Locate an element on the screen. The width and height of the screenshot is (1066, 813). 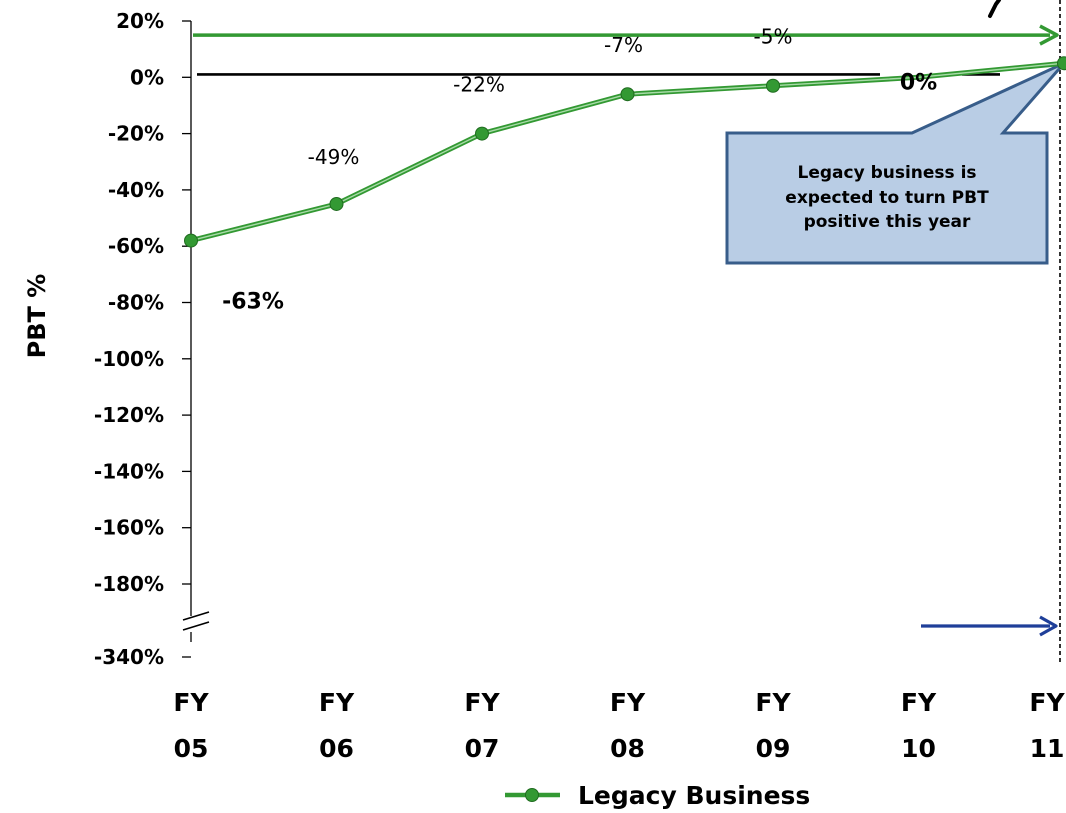
data-label: -7% is located at coordinates (623, 45).